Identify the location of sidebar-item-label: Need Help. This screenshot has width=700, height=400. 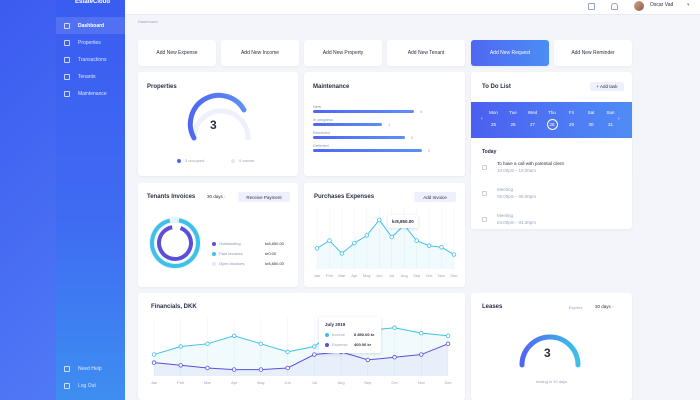
(90, 368).